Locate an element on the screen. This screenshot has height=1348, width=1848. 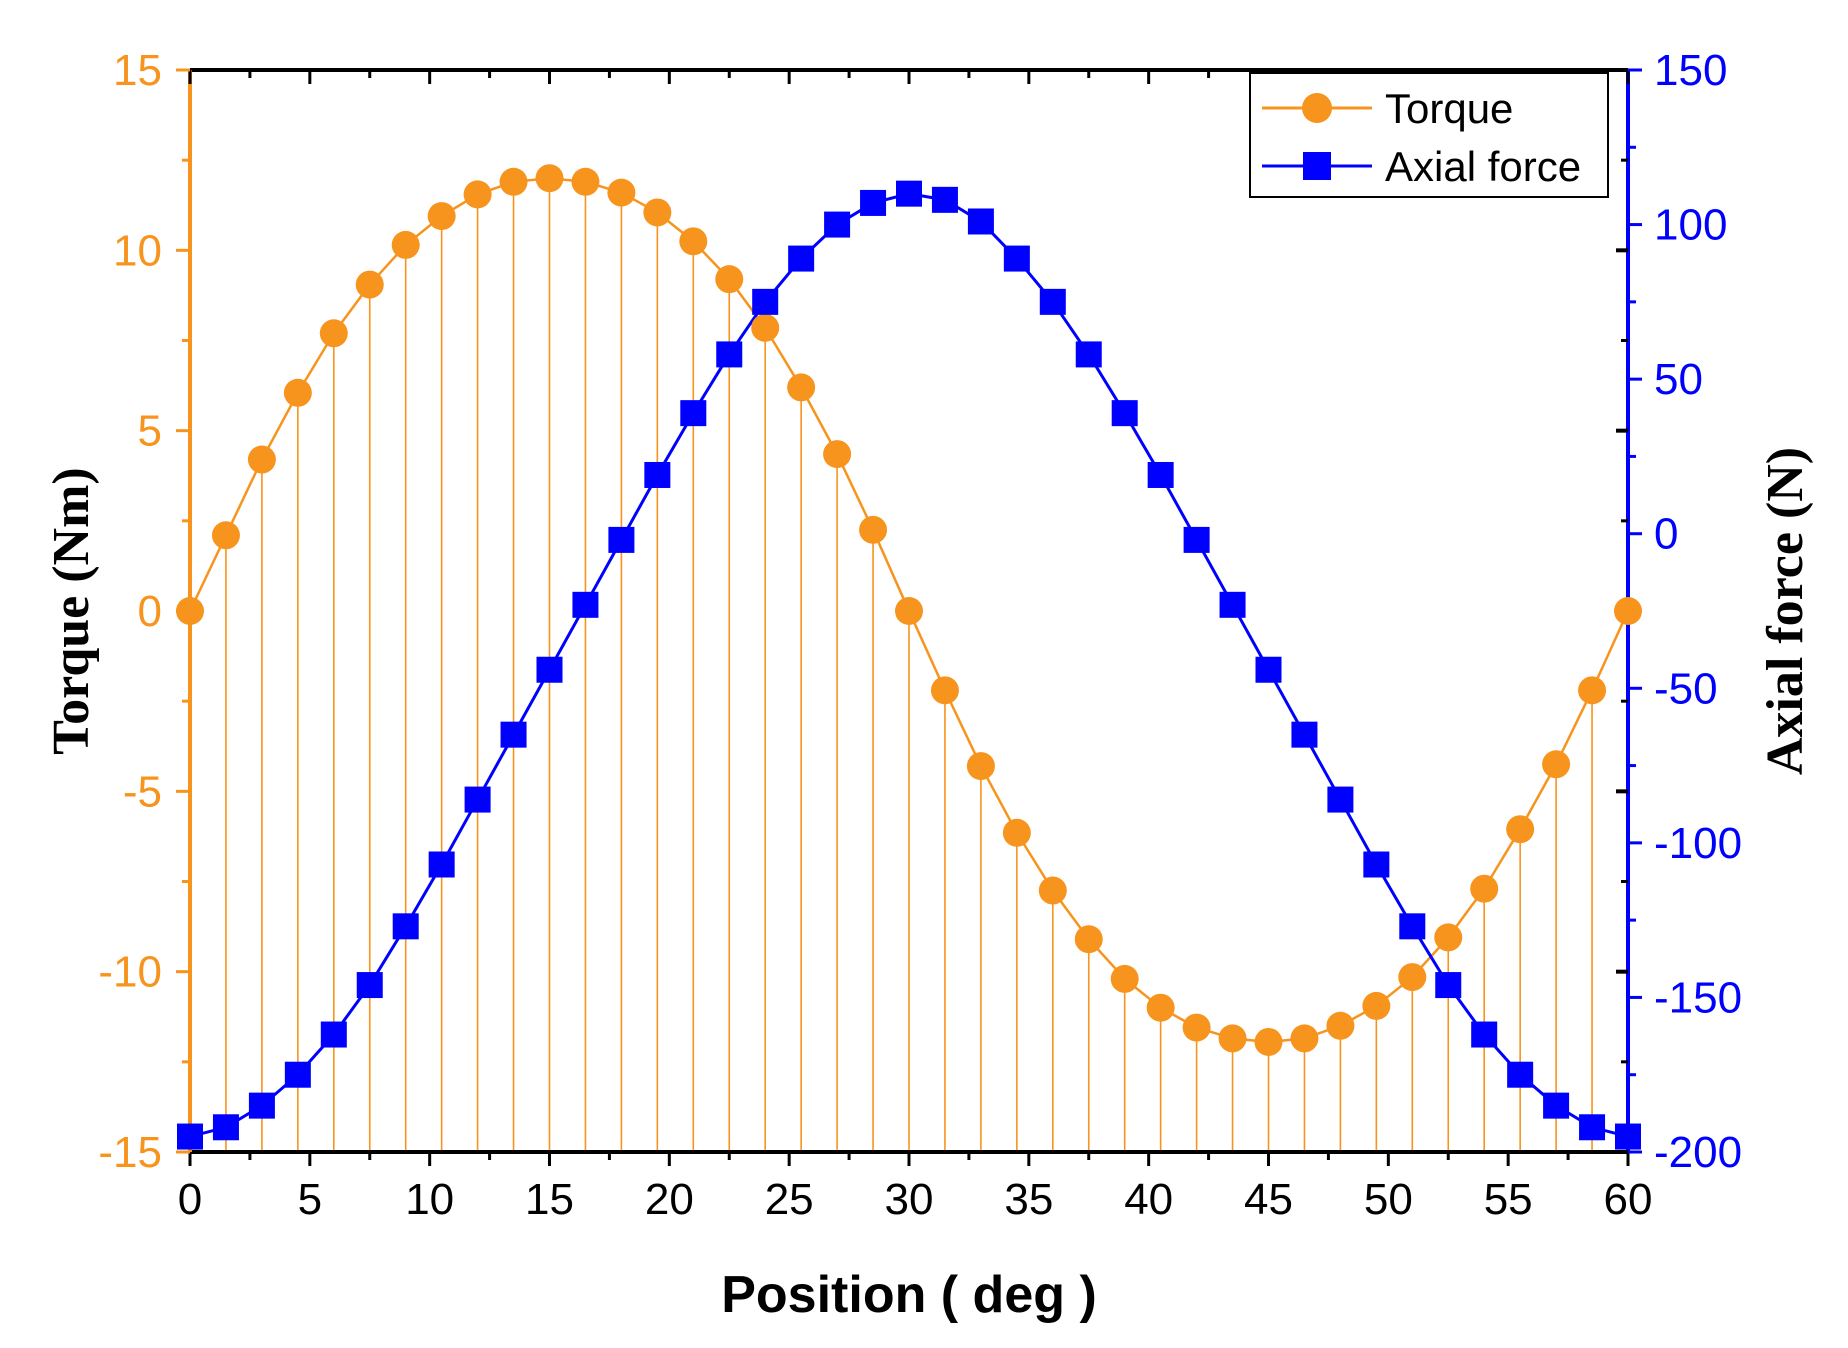
legend-marker-square is located at coordinates (1317, 166).